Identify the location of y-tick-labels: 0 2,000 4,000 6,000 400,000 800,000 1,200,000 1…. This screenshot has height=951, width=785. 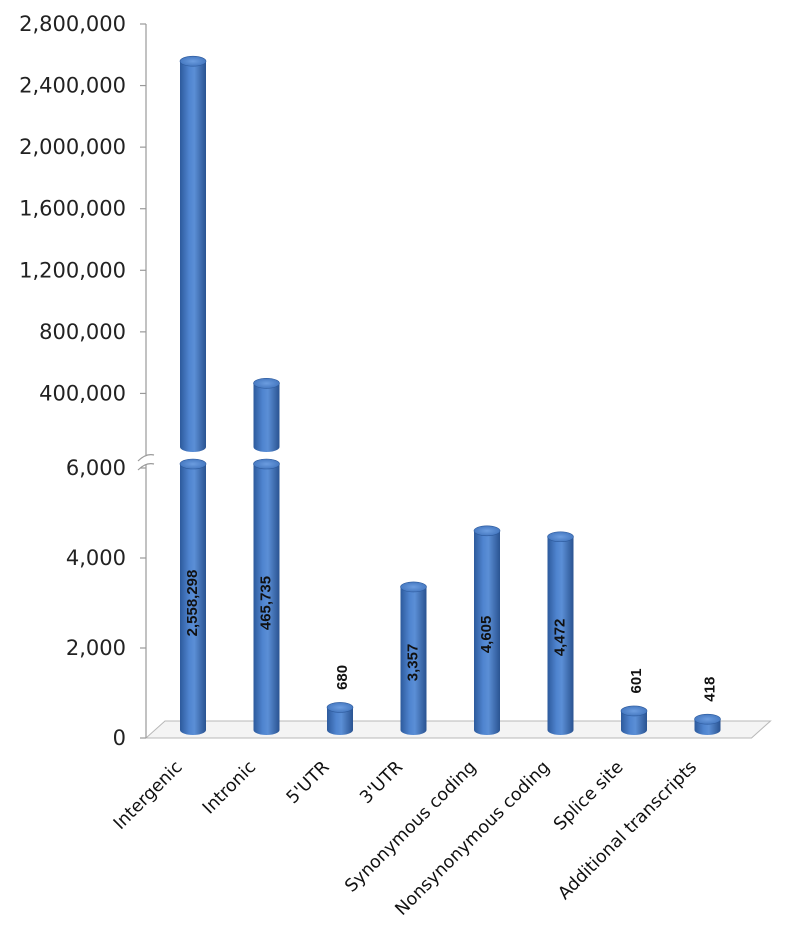
(72, 381).